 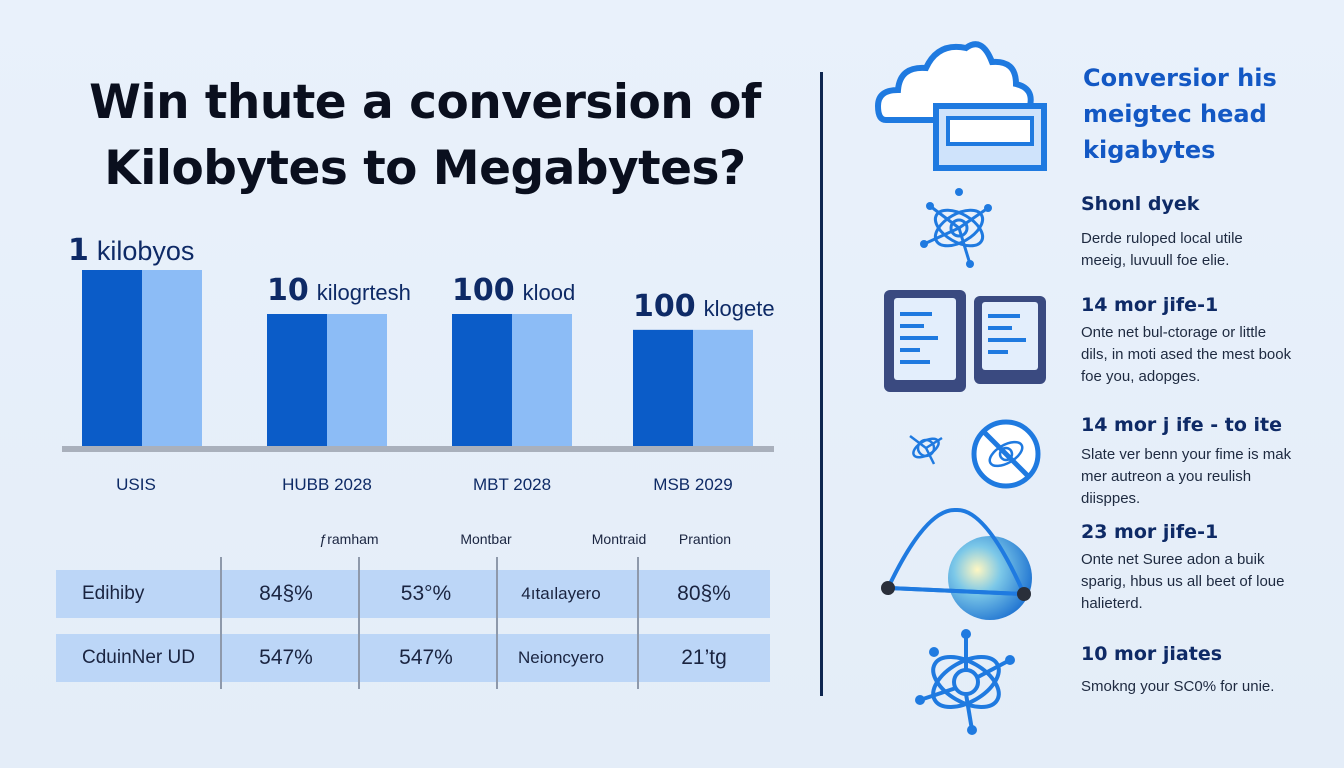 I want to click on sidebar-item-line: Onte net bul-ctorage or little, so click(x=1174, y=332).